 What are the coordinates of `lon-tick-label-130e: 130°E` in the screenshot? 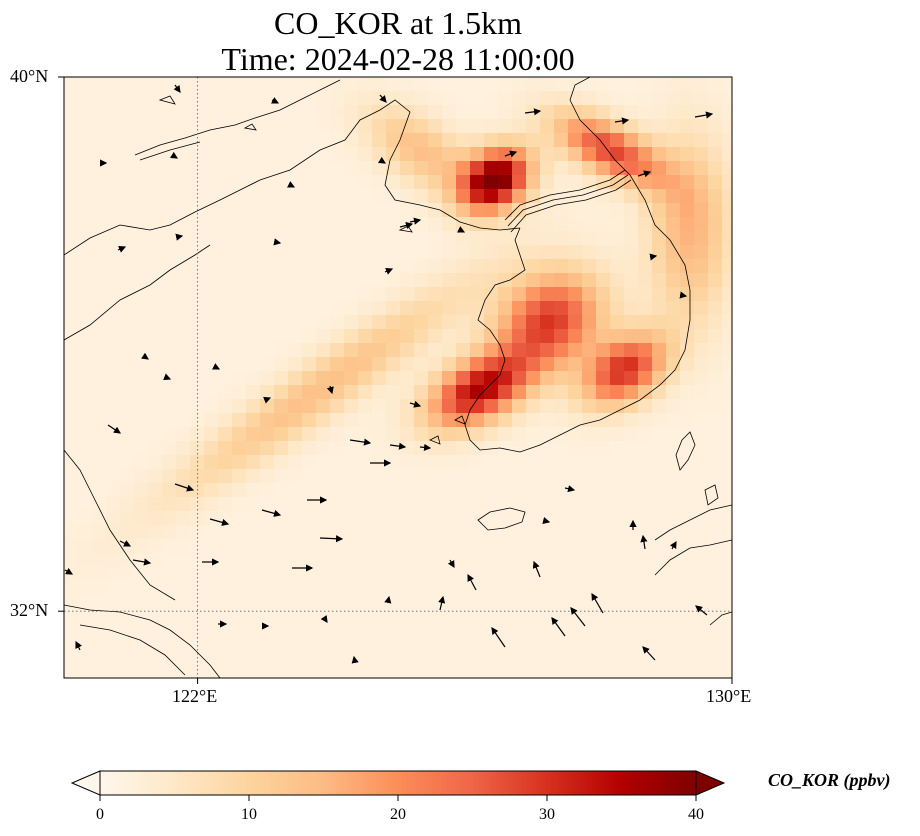 It's located at (729, 696).